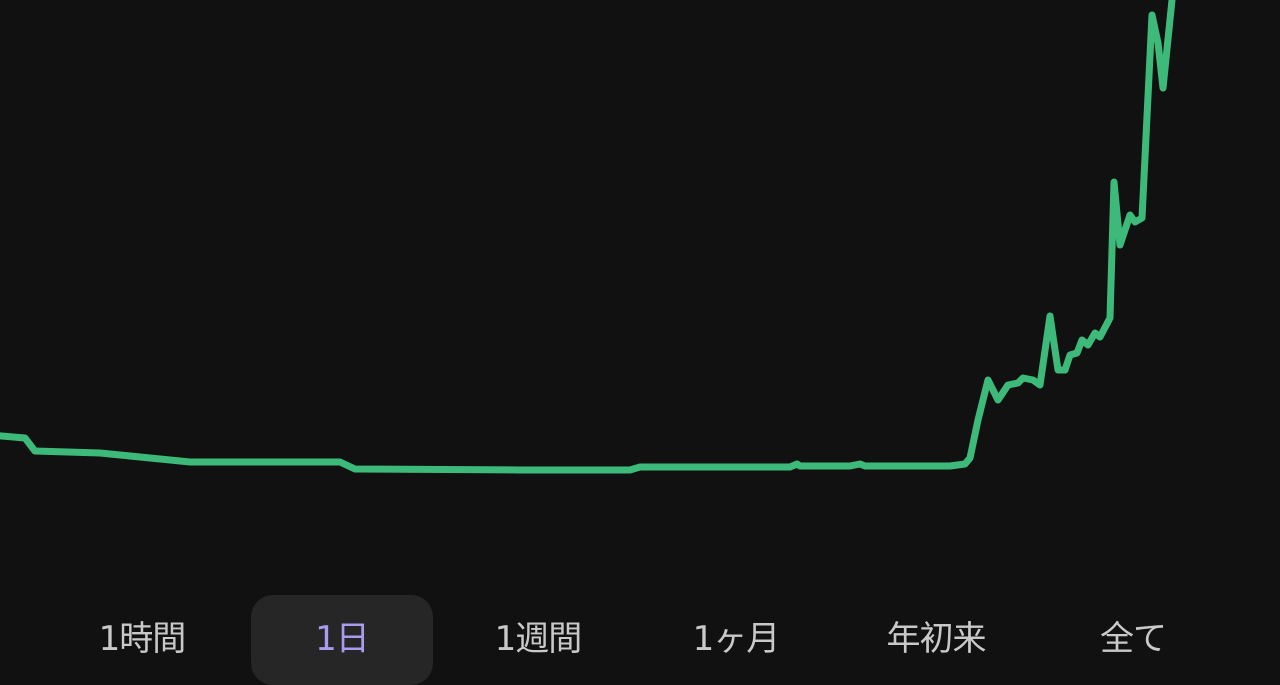 This screenshot has width=1280, height=685. Describe the element at coordinates (736, 639) in the screenshot. I see `tab-1-month: 1ヶ月` at that location.